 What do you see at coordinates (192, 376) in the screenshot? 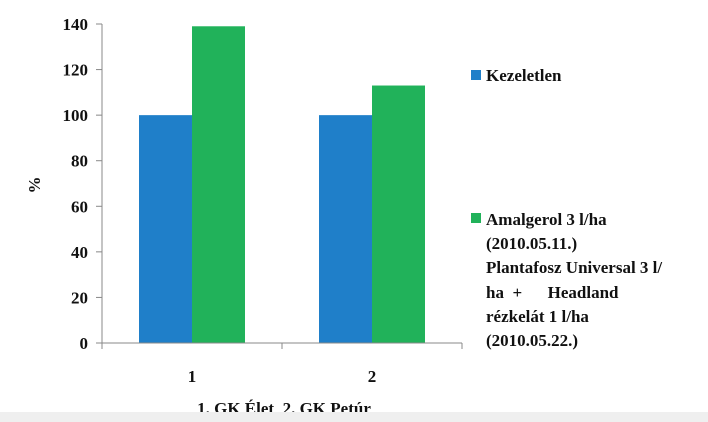
I see `x-tick-label: 1` at bounding box center [192, 376].